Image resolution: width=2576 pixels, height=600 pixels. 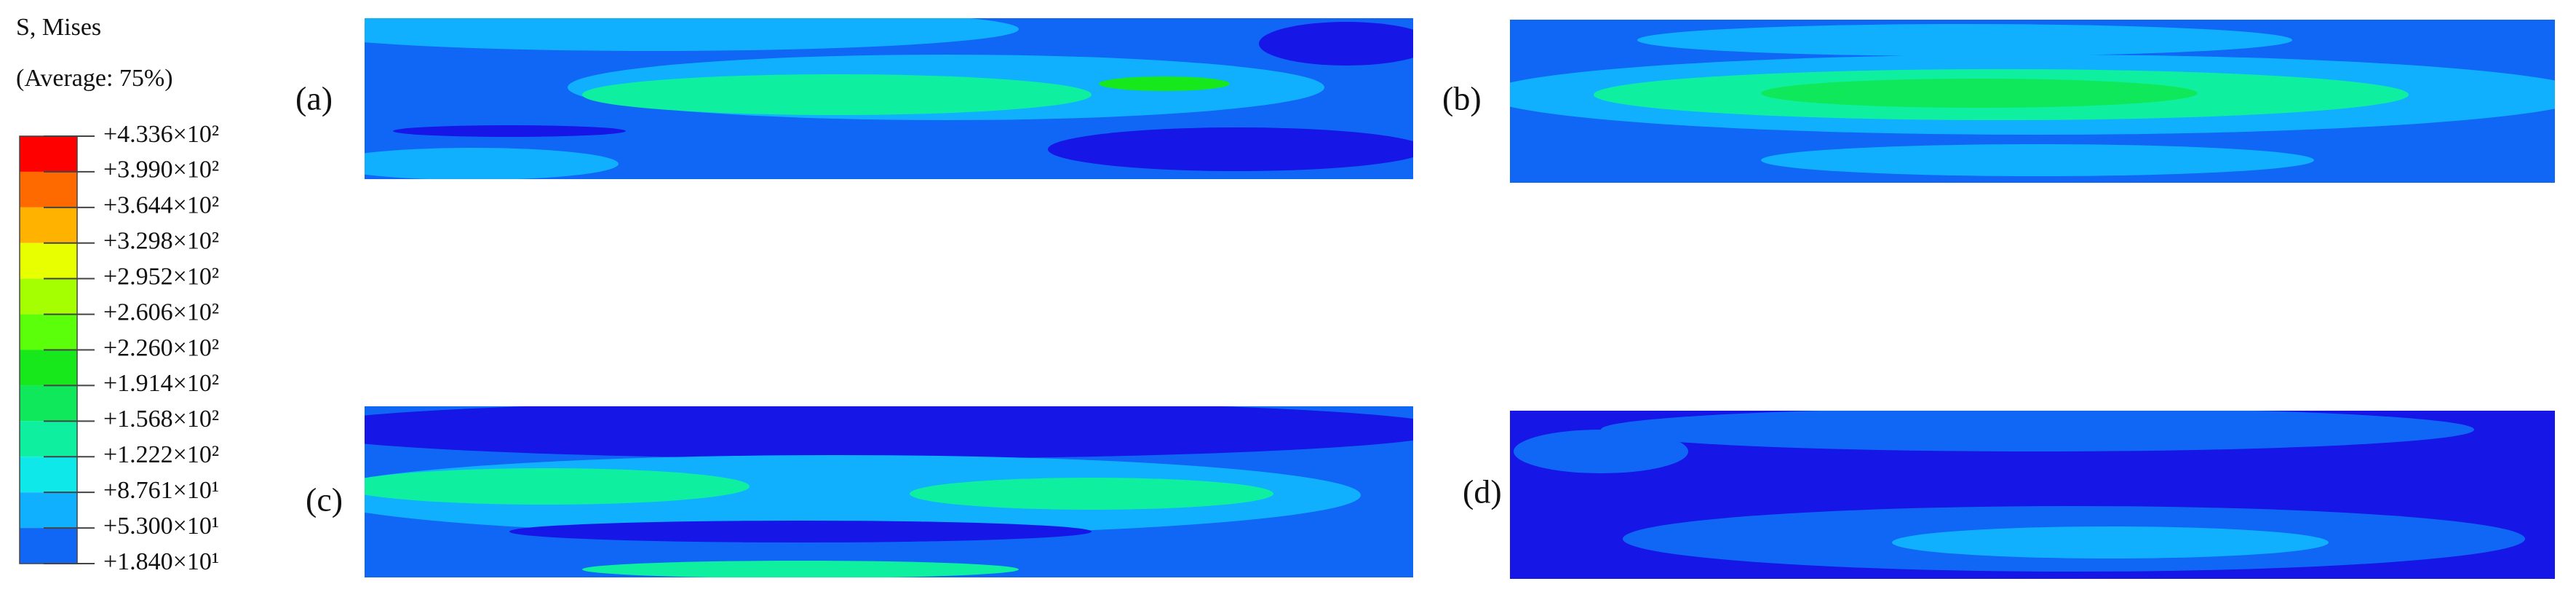 What do you see at coordinates (161, 276) in the screenshot?
I see `legend-label: +2.952×10²` at bounding box center [161, 276].